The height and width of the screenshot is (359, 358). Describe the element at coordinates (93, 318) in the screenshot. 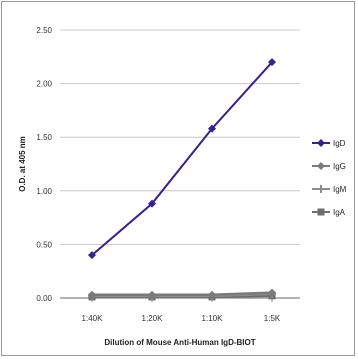

I see `x-tick-1:40K: 1:40K` at that location.